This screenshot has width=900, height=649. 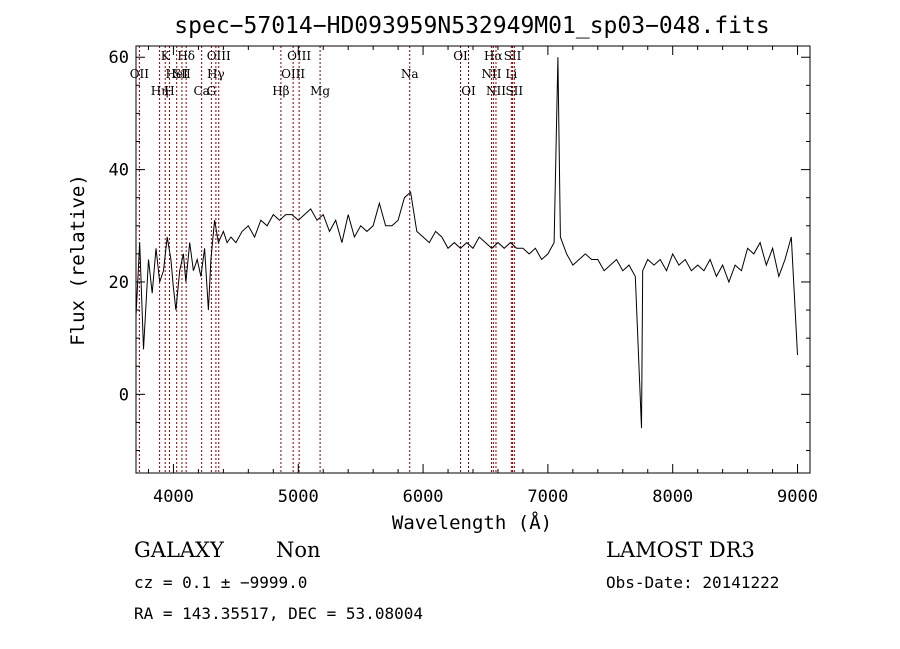 I want to click on line-marker-label-19: Hα, so click(x=493, y=56).